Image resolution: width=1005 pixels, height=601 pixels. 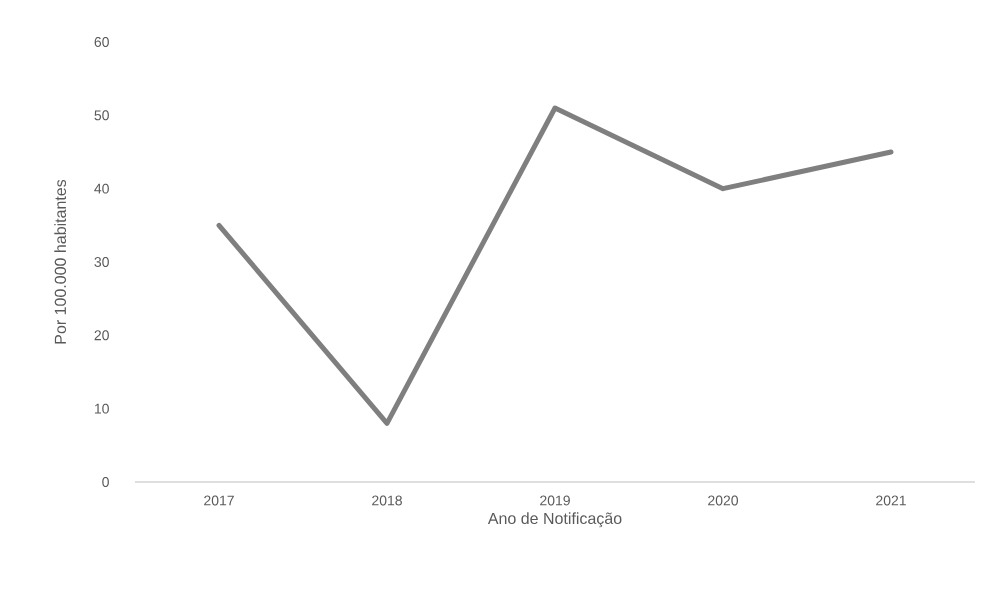 What do you see at coordinates (101, 42) in the screenshot?
I see `y-tick-label: 60` at bounding box center [101, 42].